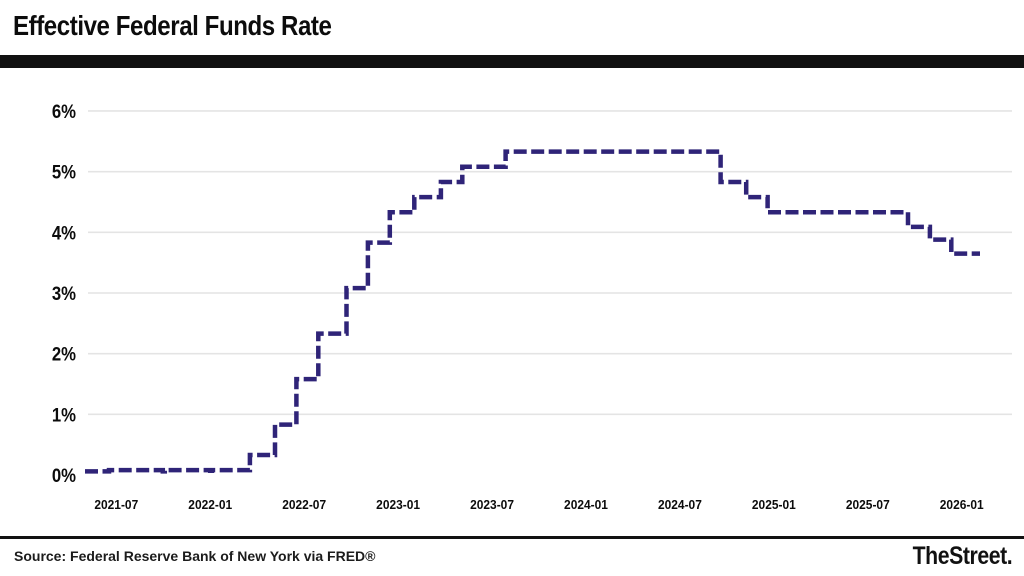  Describe the element at coordinates (586, 505) in the screenshot. I see `x-axis-label-2024-01: 2024-01` at that location.